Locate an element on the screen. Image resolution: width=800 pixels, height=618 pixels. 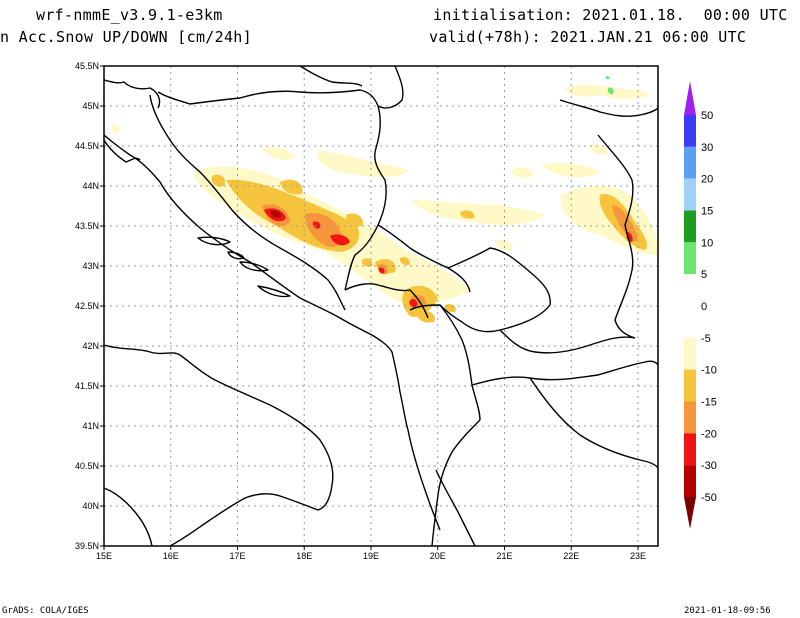
lon-tick-label: 22E is located at coordinates (571, 556).